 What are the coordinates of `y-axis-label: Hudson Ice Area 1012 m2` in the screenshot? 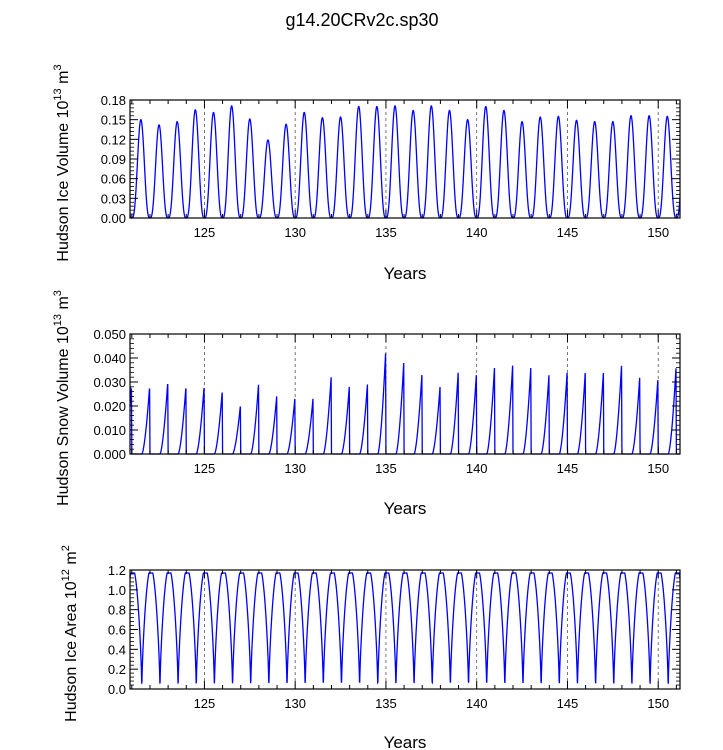 It's located at (70, 633).